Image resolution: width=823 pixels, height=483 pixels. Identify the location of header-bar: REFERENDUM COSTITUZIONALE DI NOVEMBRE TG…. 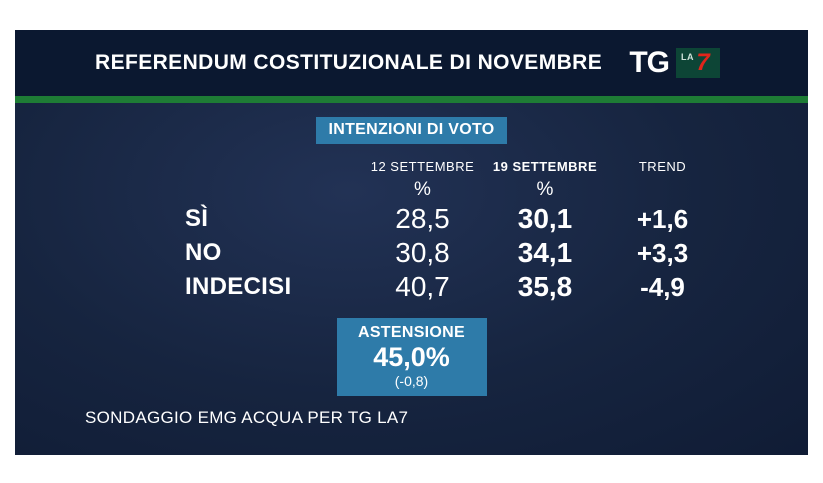
(411, 63).